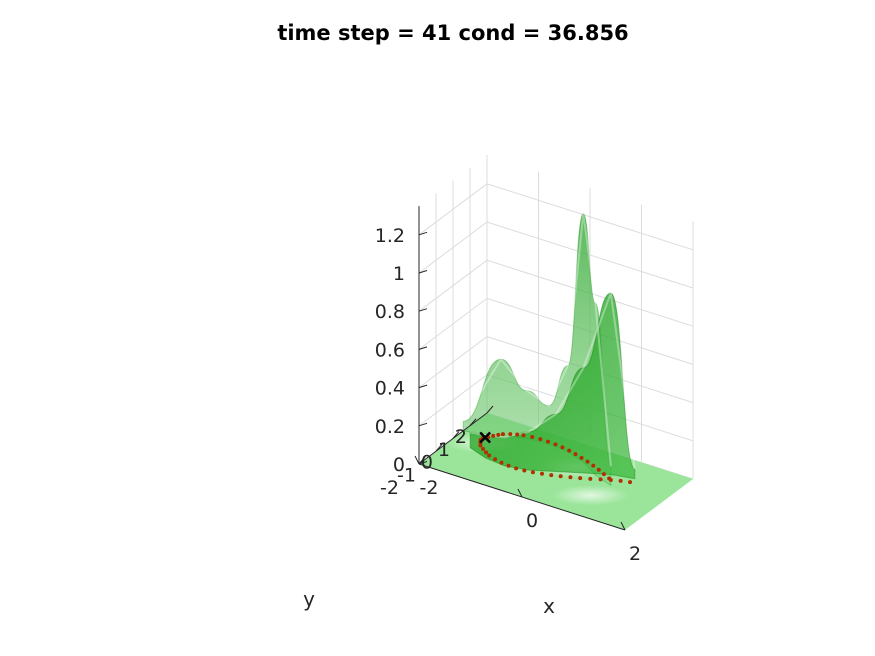 This screenshot has height=656, width=875. What do you see at coordinates (555, 458) in the screenshot?
I see `particle-markers` at bounding box center [555, 458].